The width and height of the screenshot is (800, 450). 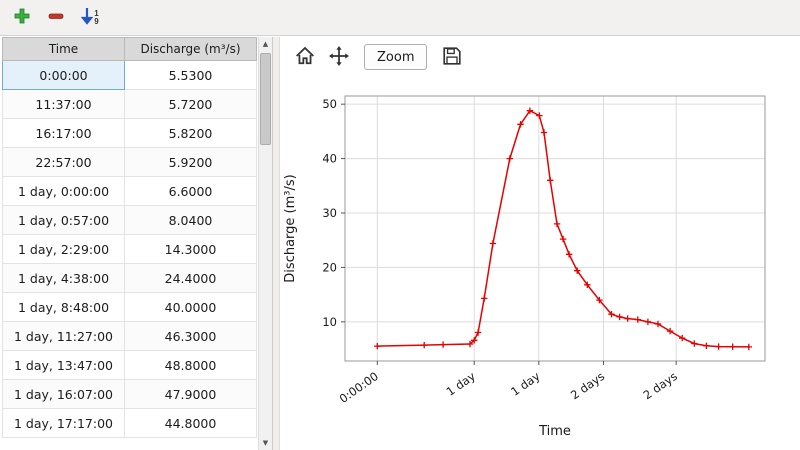 I want to click on sort-button: 1 9, so click(x=90, y=18).